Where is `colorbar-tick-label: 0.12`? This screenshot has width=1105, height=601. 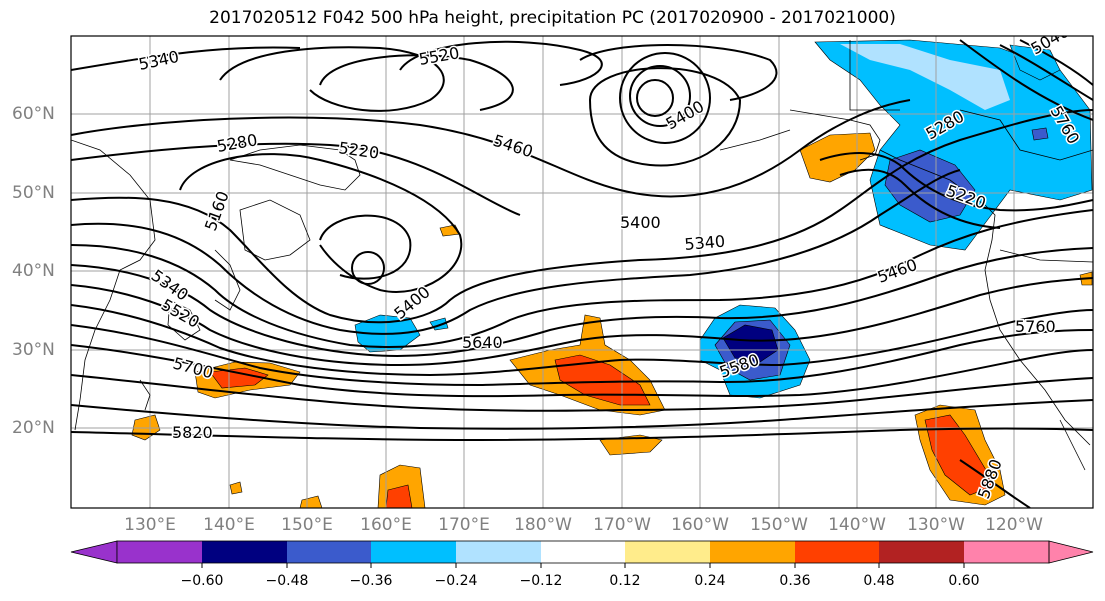
colorbar-tick-label: 0.12 is located at coordinates (625, 581).